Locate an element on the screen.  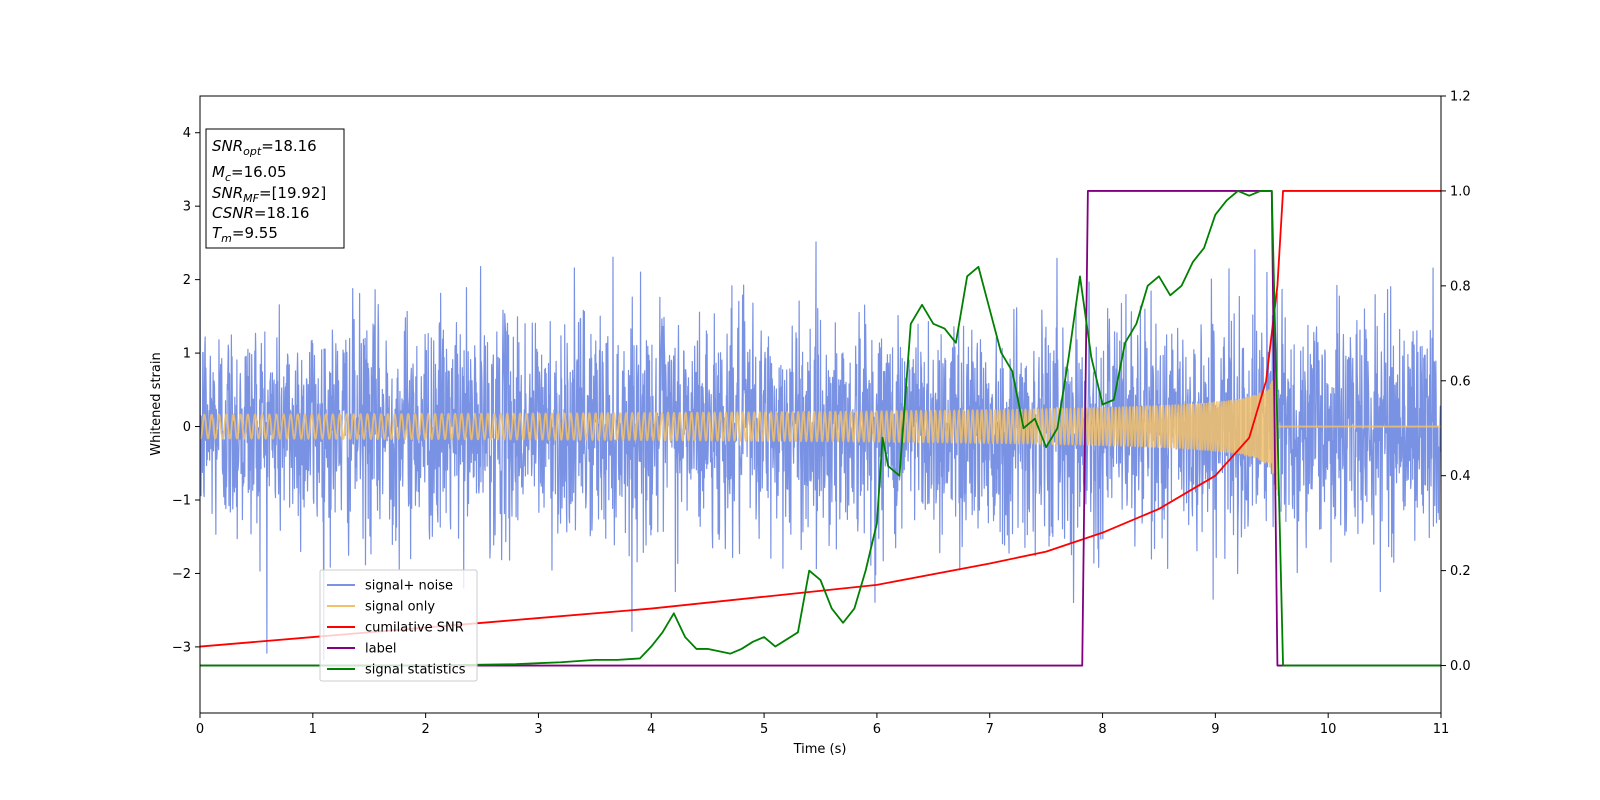
x-tick-label: 1 is located at coordinates (313, 729).